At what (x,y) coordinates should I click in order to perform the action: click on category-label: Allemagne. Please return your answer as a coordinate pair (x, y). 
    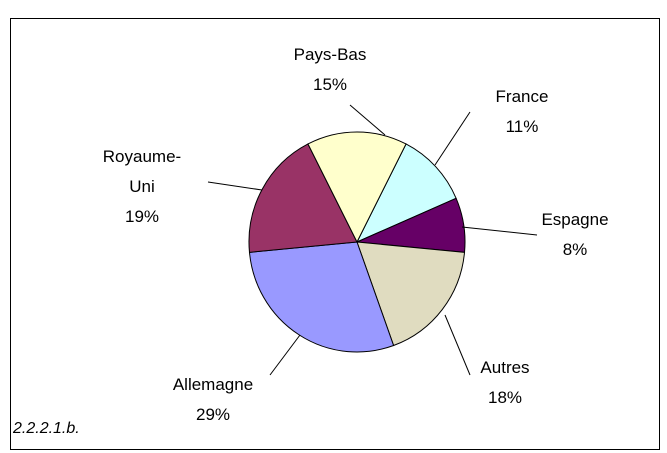
    Looking at the image, I should click on (213, 384).